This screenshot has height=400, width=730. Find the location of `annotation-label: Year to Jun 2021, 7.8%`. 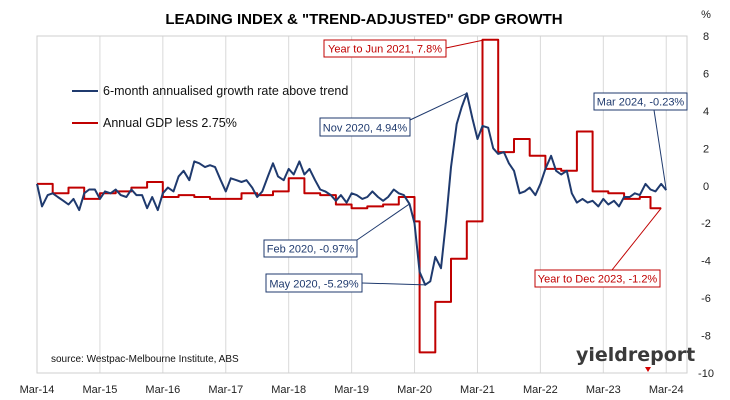

annotation-label: Year to Jun 2021, 7.8% is located at coordinates (385, 50).